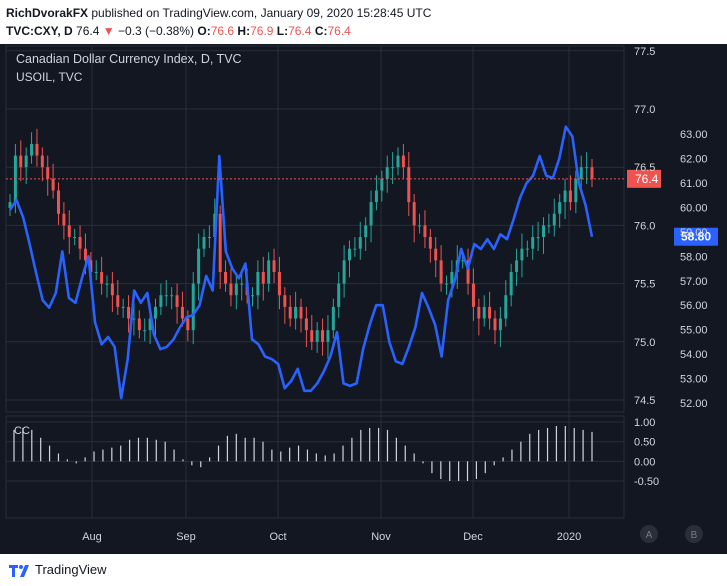 This screenshot has width=727, height=586. Describe the element at coordinates (646, 482) in the screenshot. I see `osc-tick-label: -0.50` at that location.